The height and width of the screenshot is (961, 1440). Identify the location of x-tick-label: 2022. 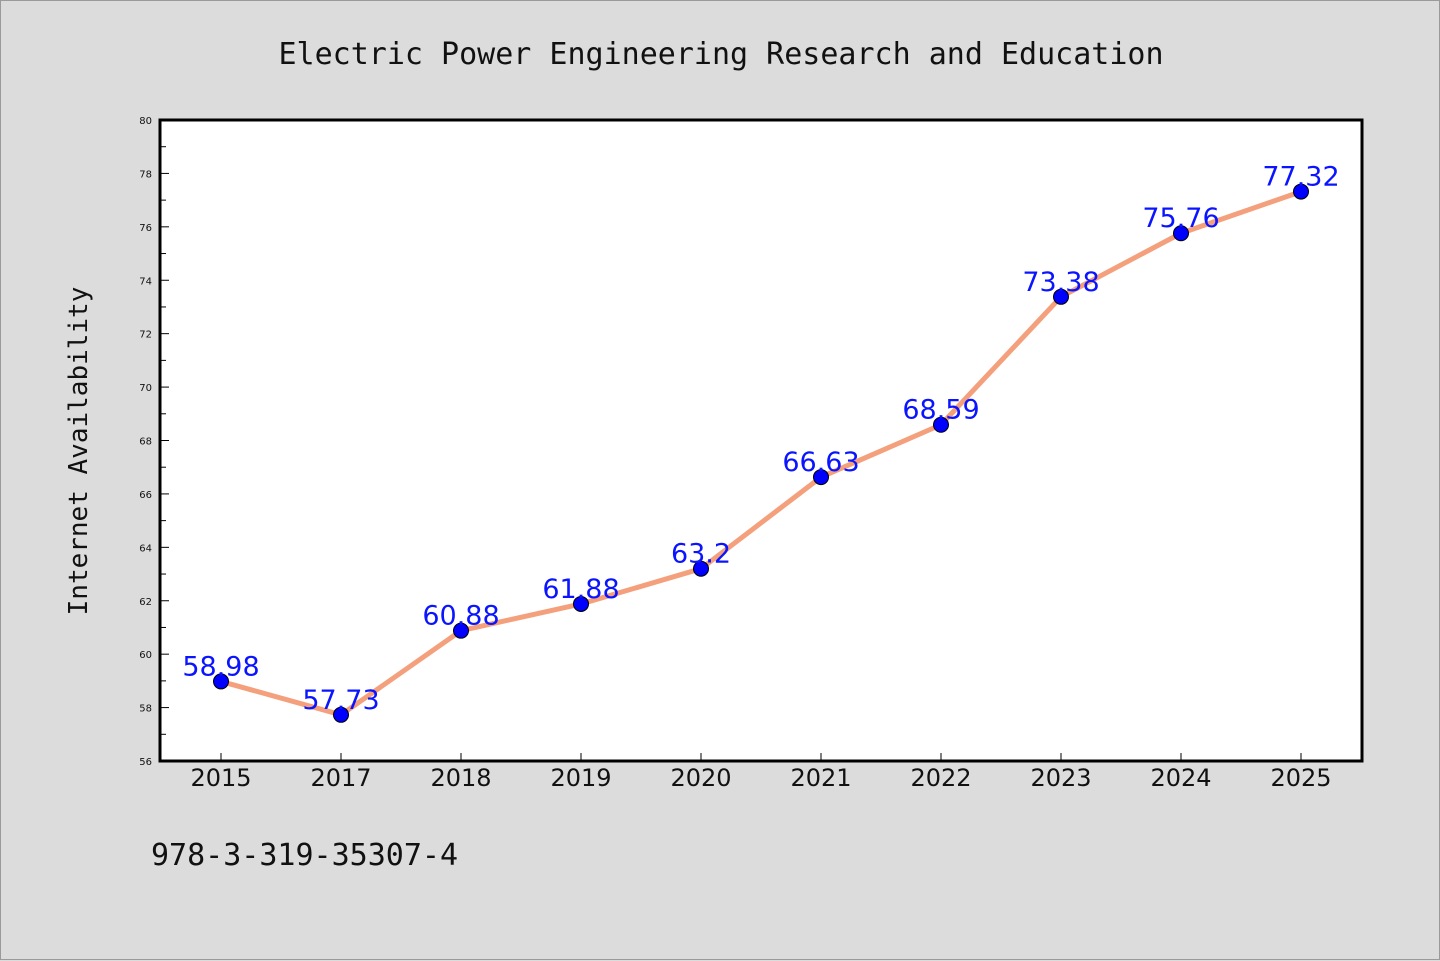
(940, 778).